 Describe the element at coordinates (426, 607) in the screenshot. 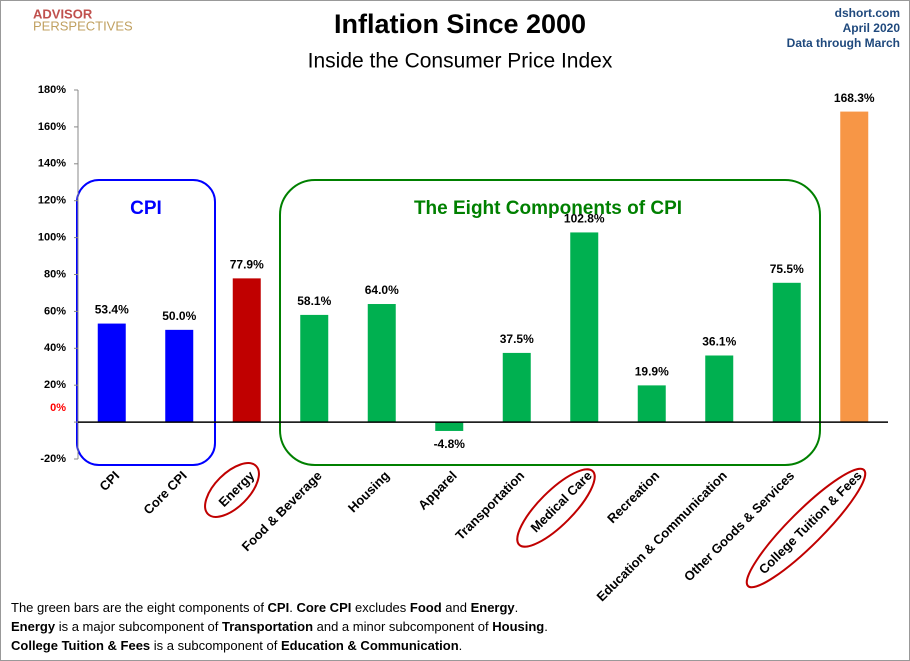

I see `footnote-run: Food` at that location.